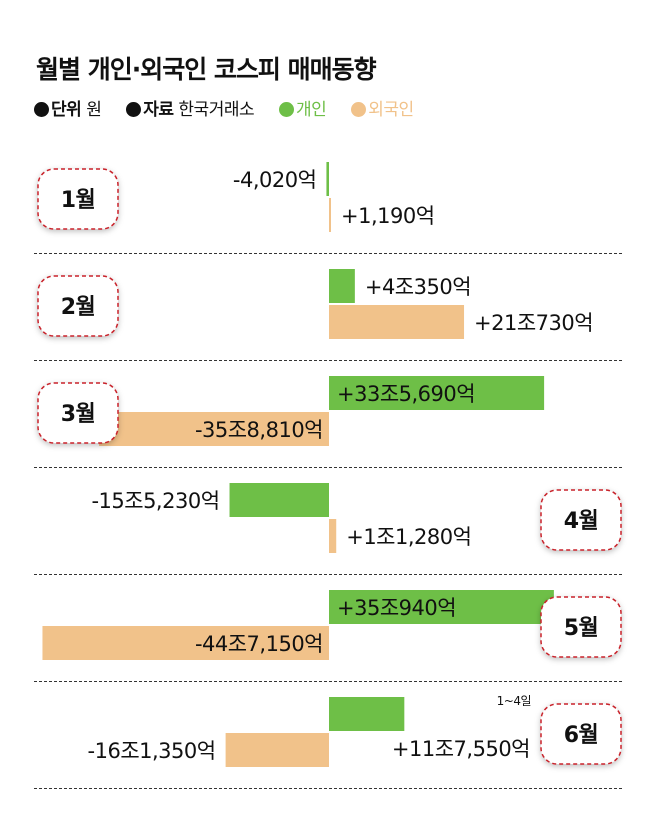  I want to click on individual-value-label: -4,020억, so click(275, 180).